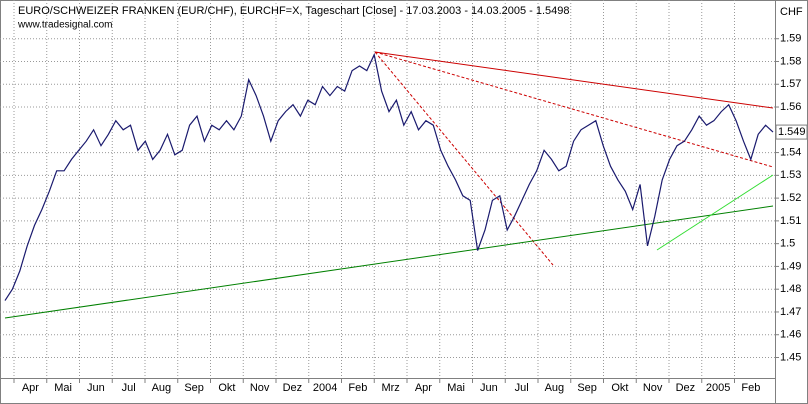  I want to click on x-tick-label: 2004, so click(325, 388).